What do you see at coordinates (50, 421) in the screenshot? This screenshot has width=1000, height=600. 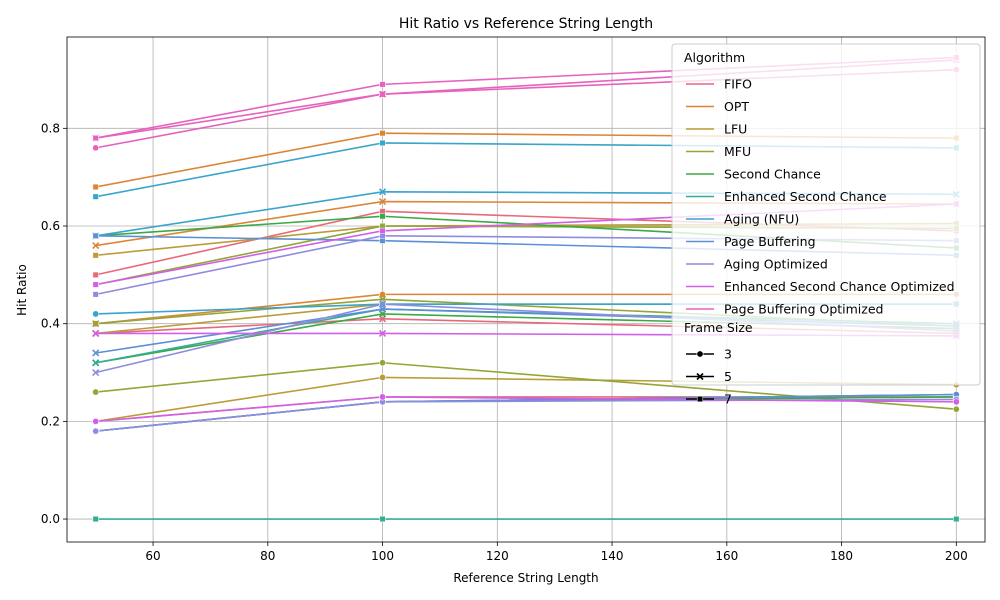 I see `y-tick-label: 0.2` at bounding box center [50, 421].